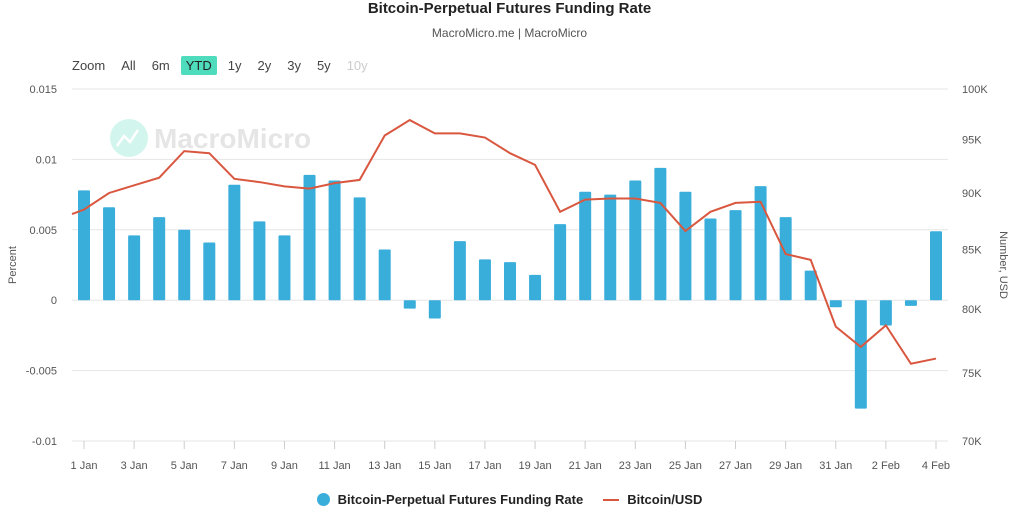  What do you see at coordinates (357, 65) in the screenshot?
I see `zoom-10y-button: 10y` at bounding box center [357, 65].